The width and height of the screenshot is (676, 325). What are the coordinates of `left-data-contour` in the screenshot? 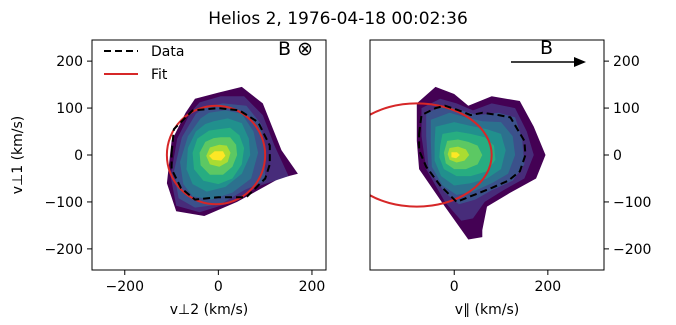 It's located at (220, 154).